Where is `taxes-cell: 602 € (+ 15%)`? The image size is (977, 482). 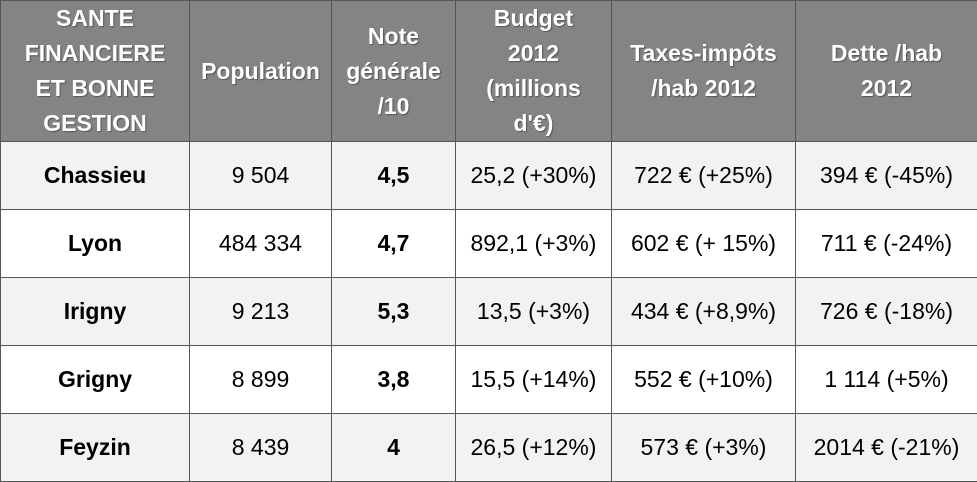 taxes-cell: 602 € (+ 15%) is located at coordinates (704, 244).